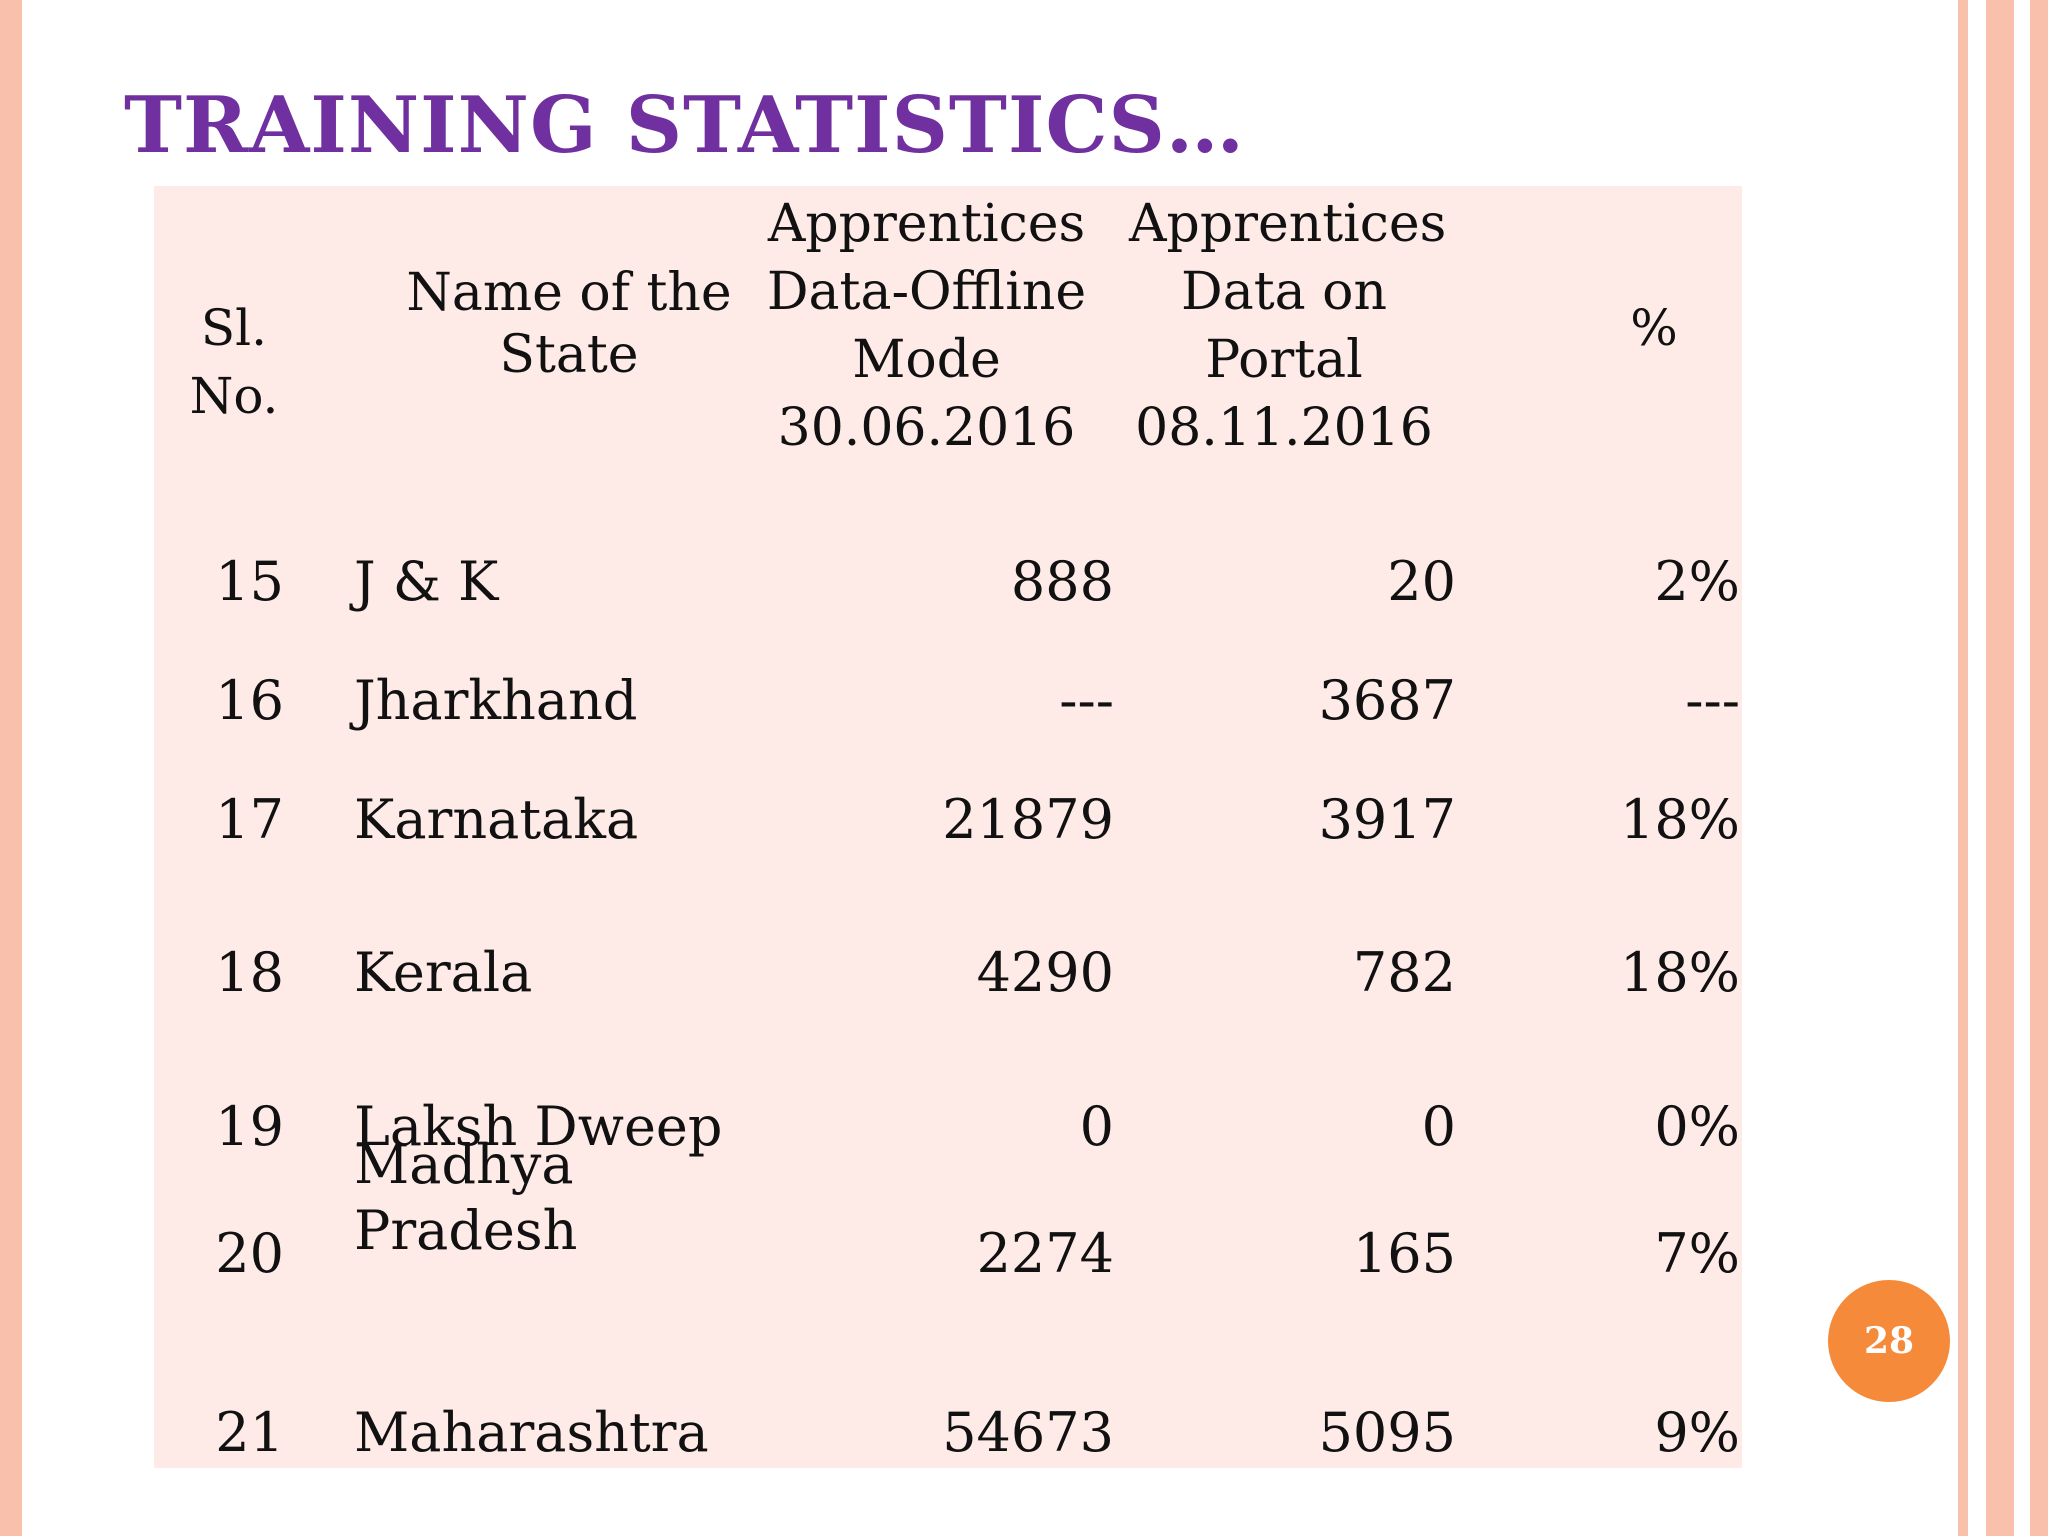  What do you see at coordinates (11, 768) in the screenshot?
I see `left-border-bar` at bounding box center [11, 768].